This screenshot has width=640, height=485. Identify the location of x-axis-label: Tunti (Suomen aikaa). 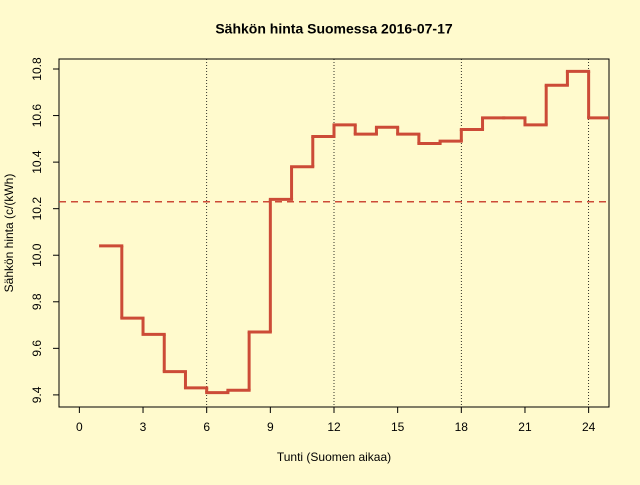
(334, 457).